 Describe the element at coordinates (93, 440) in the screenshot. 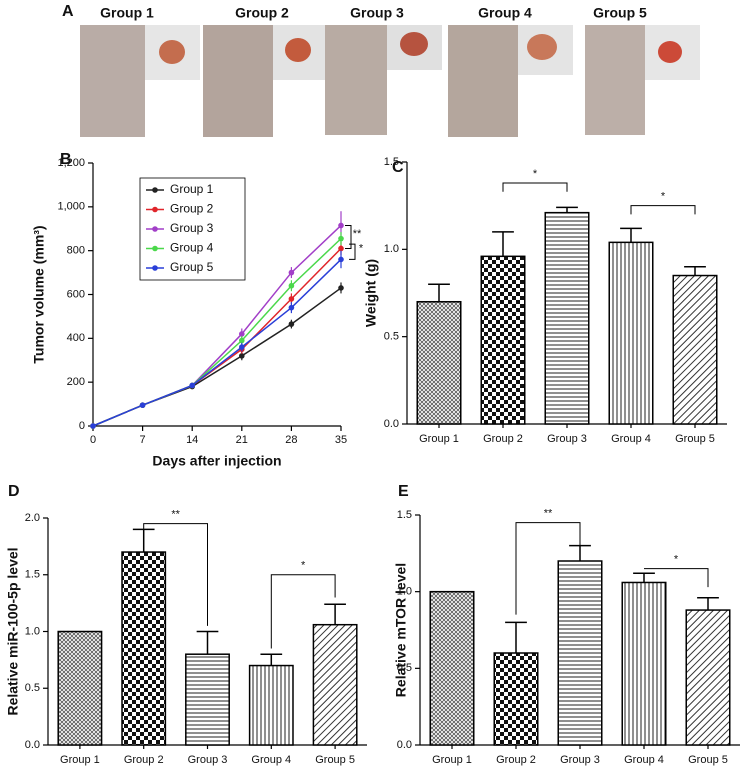

I see `x-tick-label: 0` at that location.